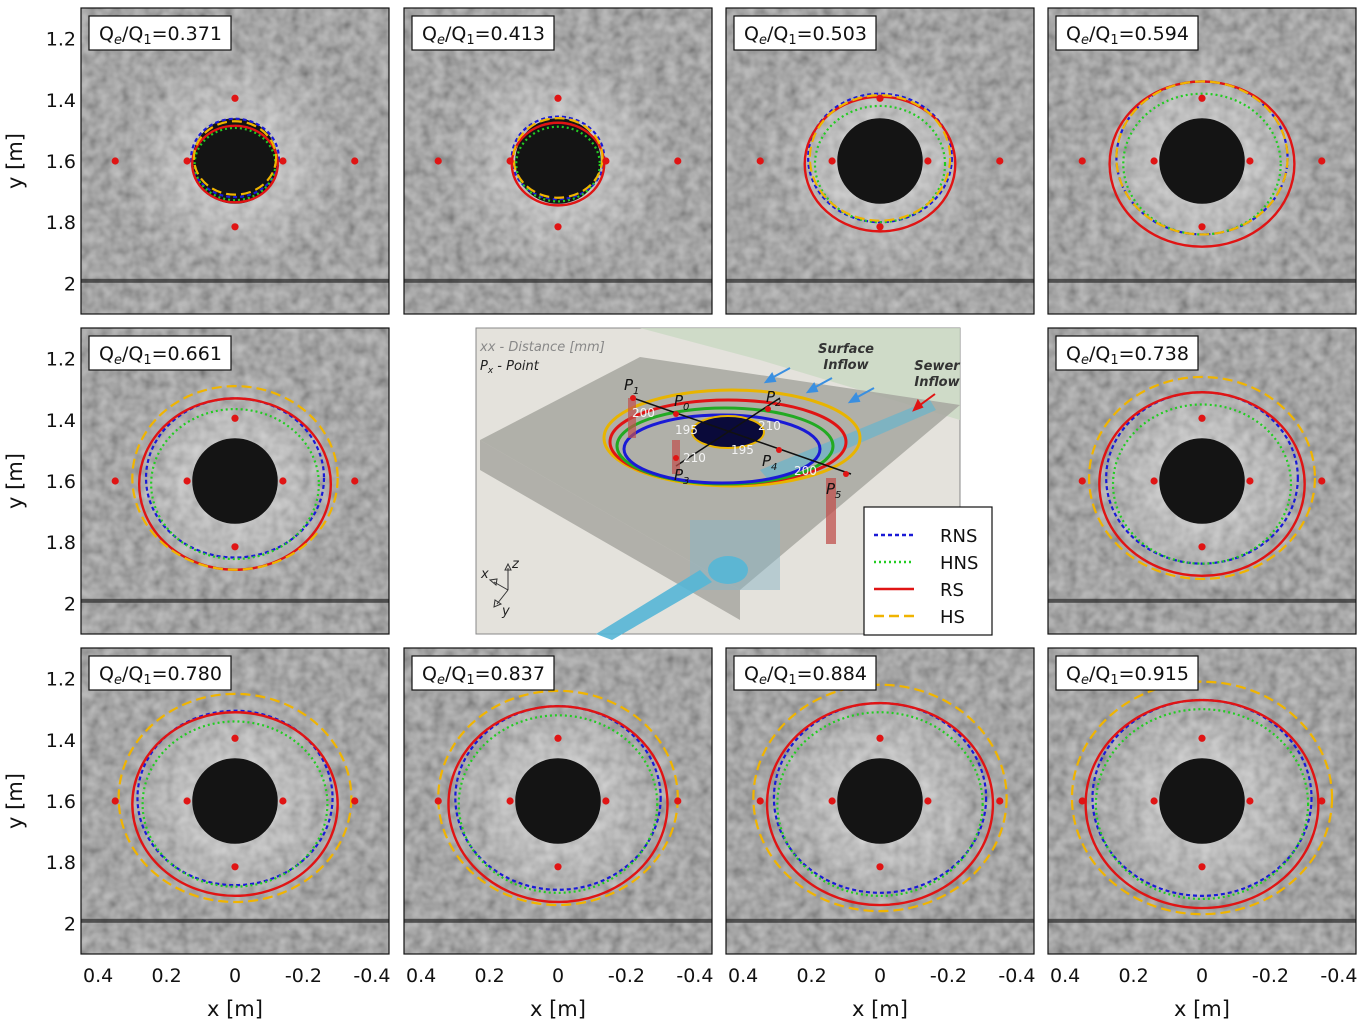 The height and width of the screenshot is (1025, 1360). I want to click on svg-text: Qe/Q1=0.915, so click(1127, 675).